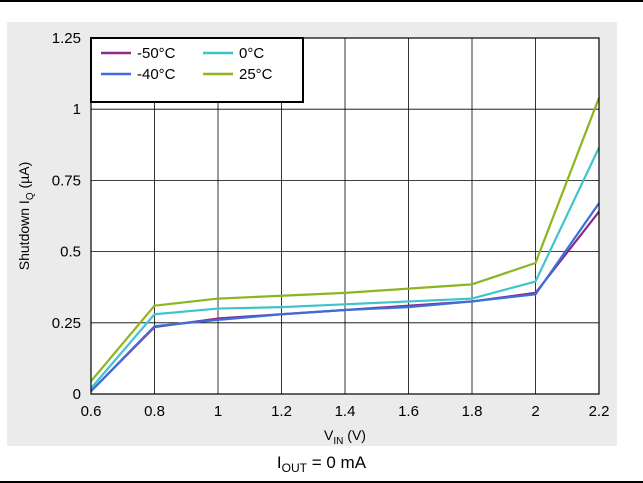 The width and height of the screenshot is (643, 483). What do you see at coordinates (218, 411) in the screenshot?
I see `x-tick-label: 1` at bounding box center [218, 411].